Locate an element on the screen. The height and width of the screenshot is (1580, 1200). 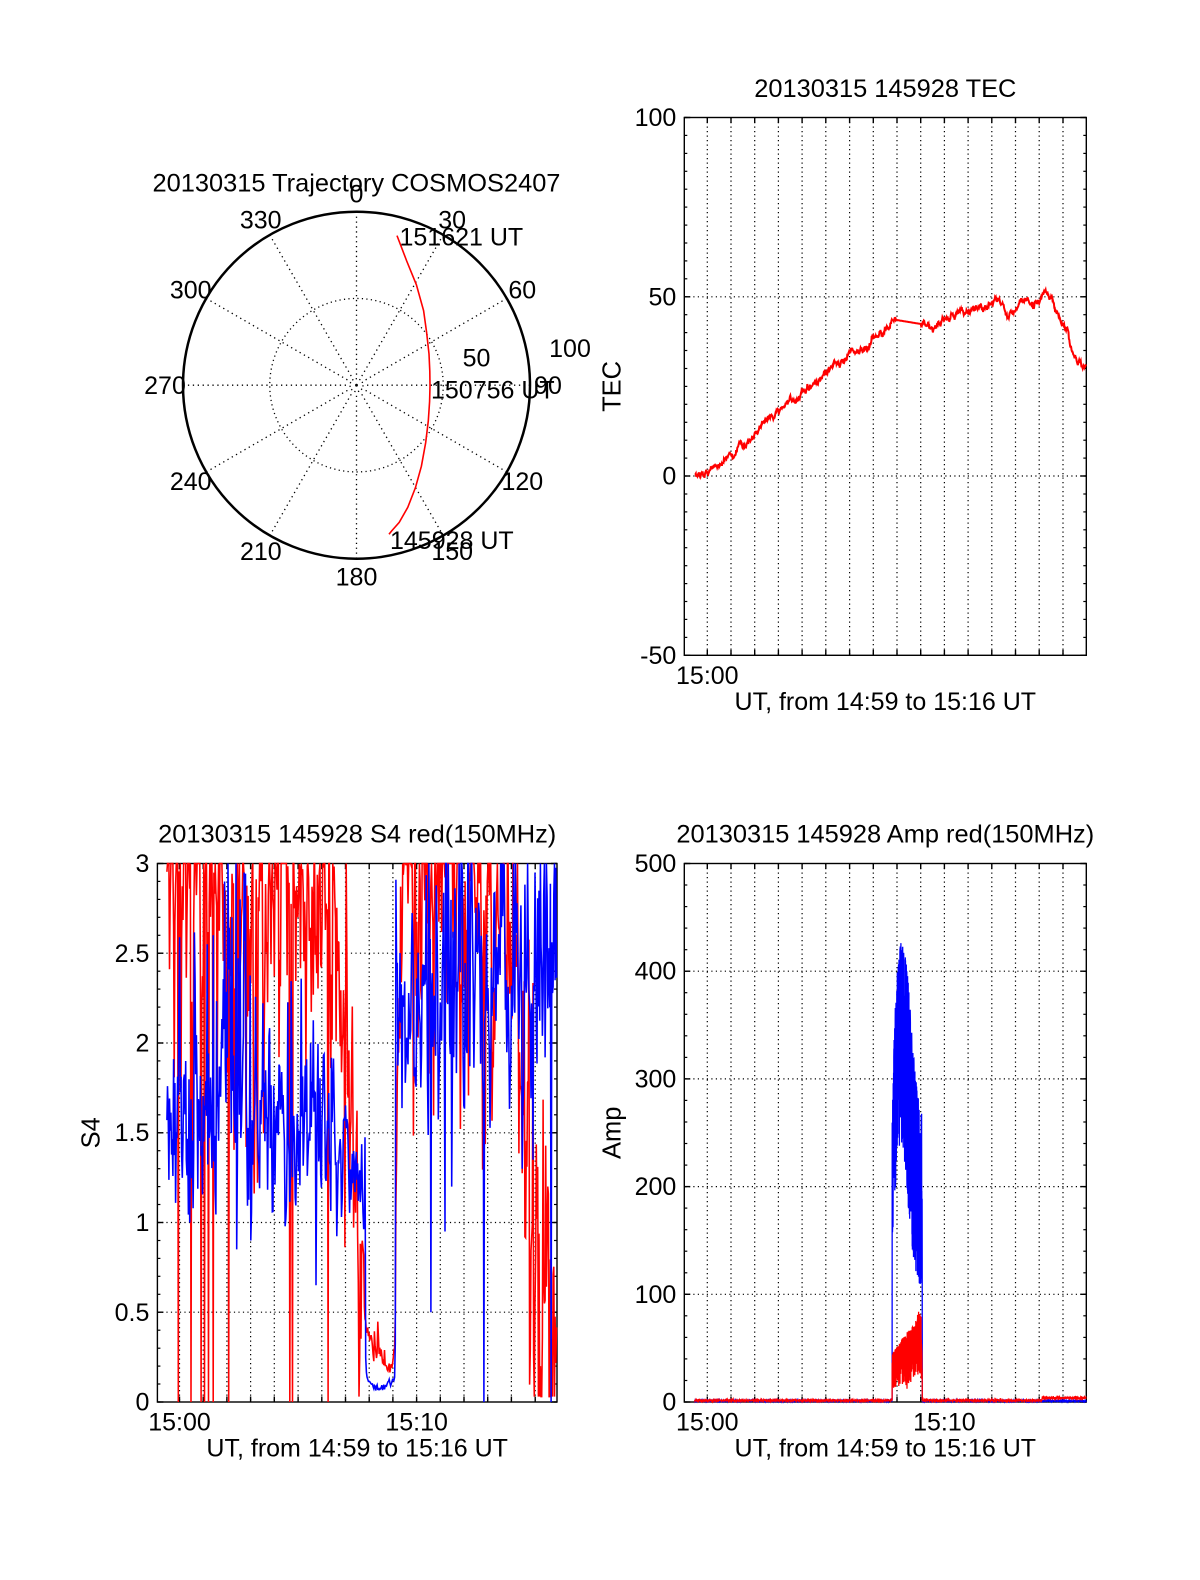
svg-text: 60 is located at coordinates (522, 290).